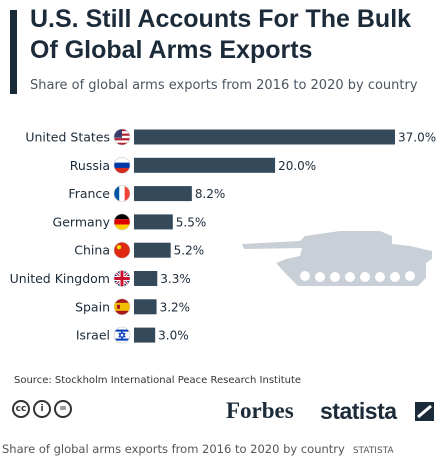 Image resolution: width=448 pixels, height=460 pixels. What do you see at coordinates (173, 336) in the screenshot?
I see `value-label: 3.0%` at bounding box center [173, 336].